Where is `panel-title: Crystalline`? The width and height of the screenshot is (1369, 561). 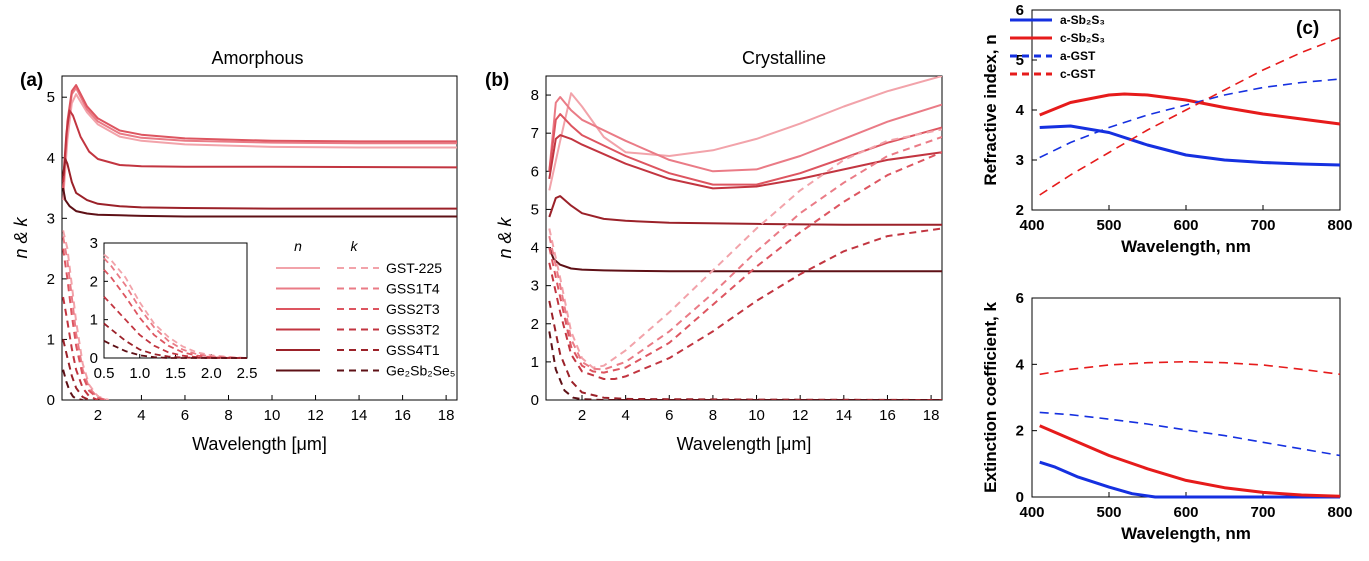 panel-title: Crystalline is located at coordinates (784, 58).